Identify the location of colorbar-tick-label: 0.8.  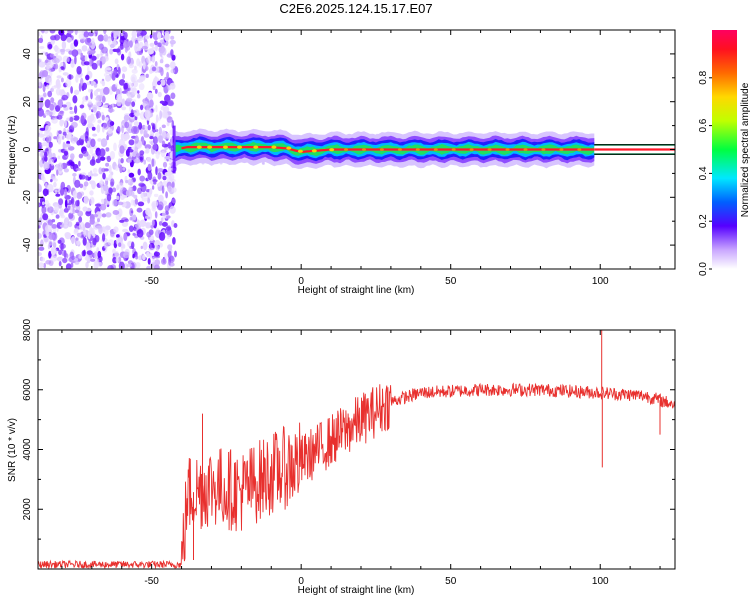
(703, 77).